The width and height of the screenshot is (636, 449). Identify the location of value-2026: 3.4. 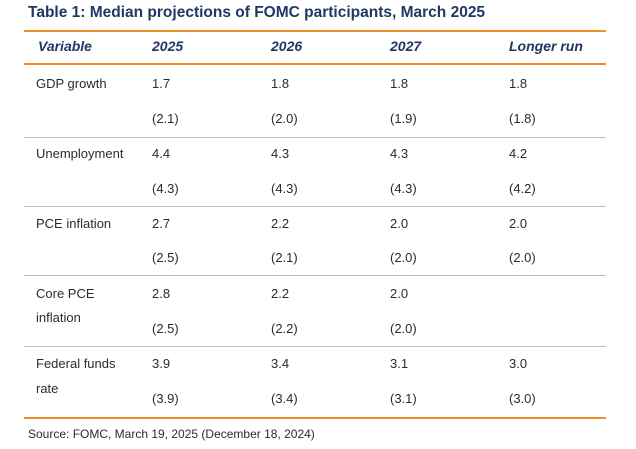
(280, 363).